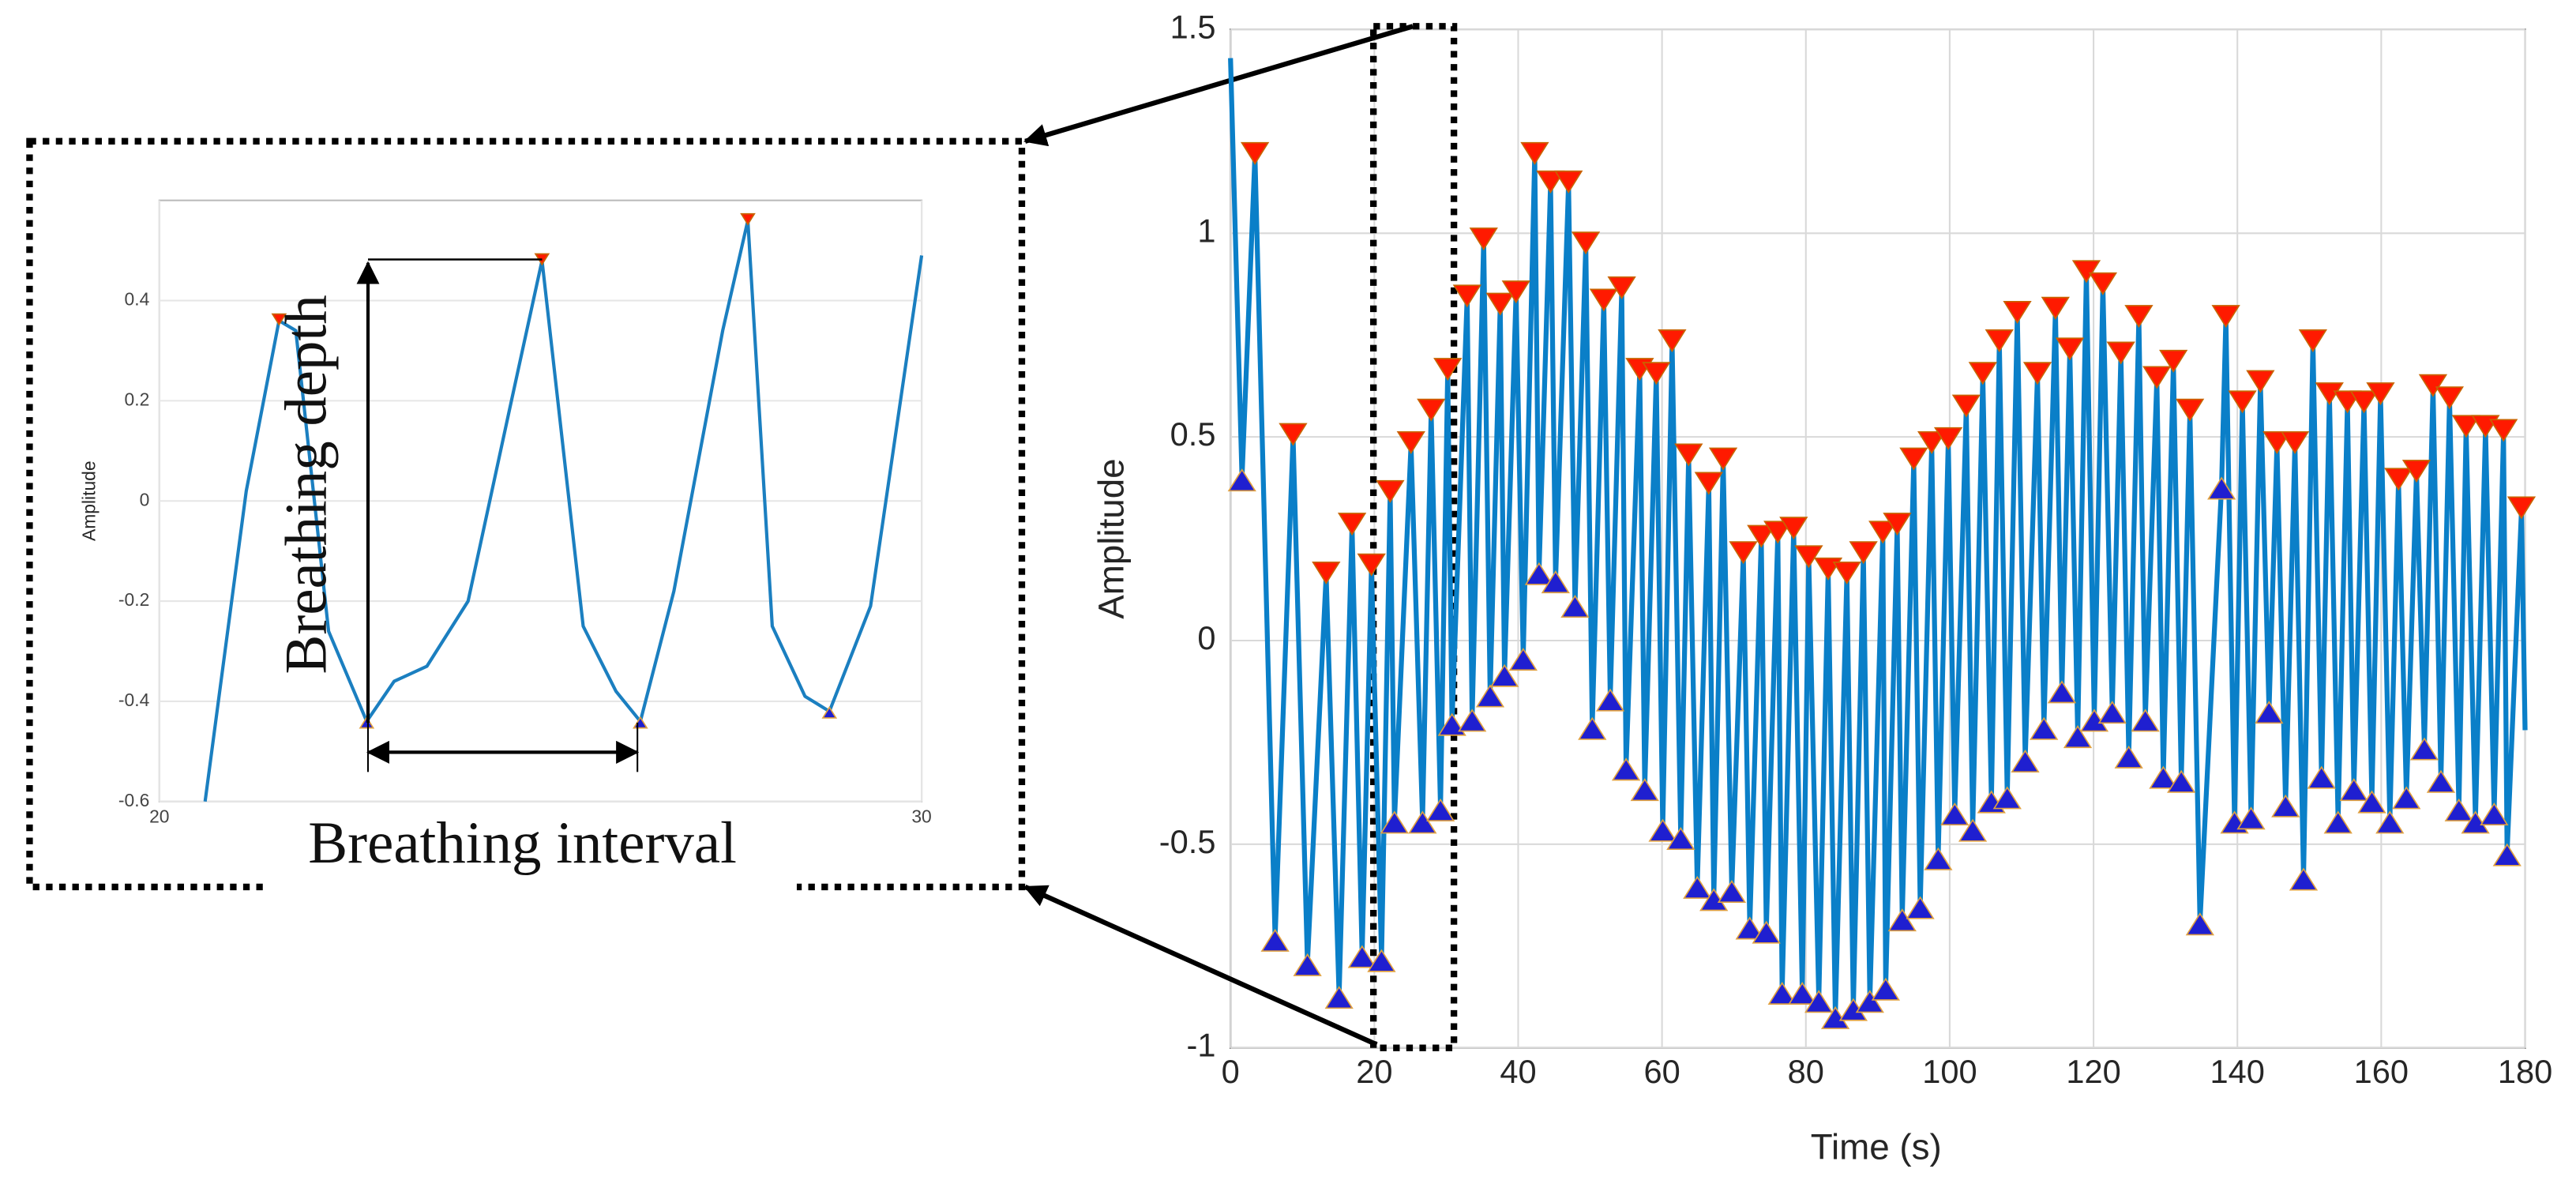  Describe the element at coordinates (1518, 1071) in the screenshot. I see `x-tick-label: 40` at that location.